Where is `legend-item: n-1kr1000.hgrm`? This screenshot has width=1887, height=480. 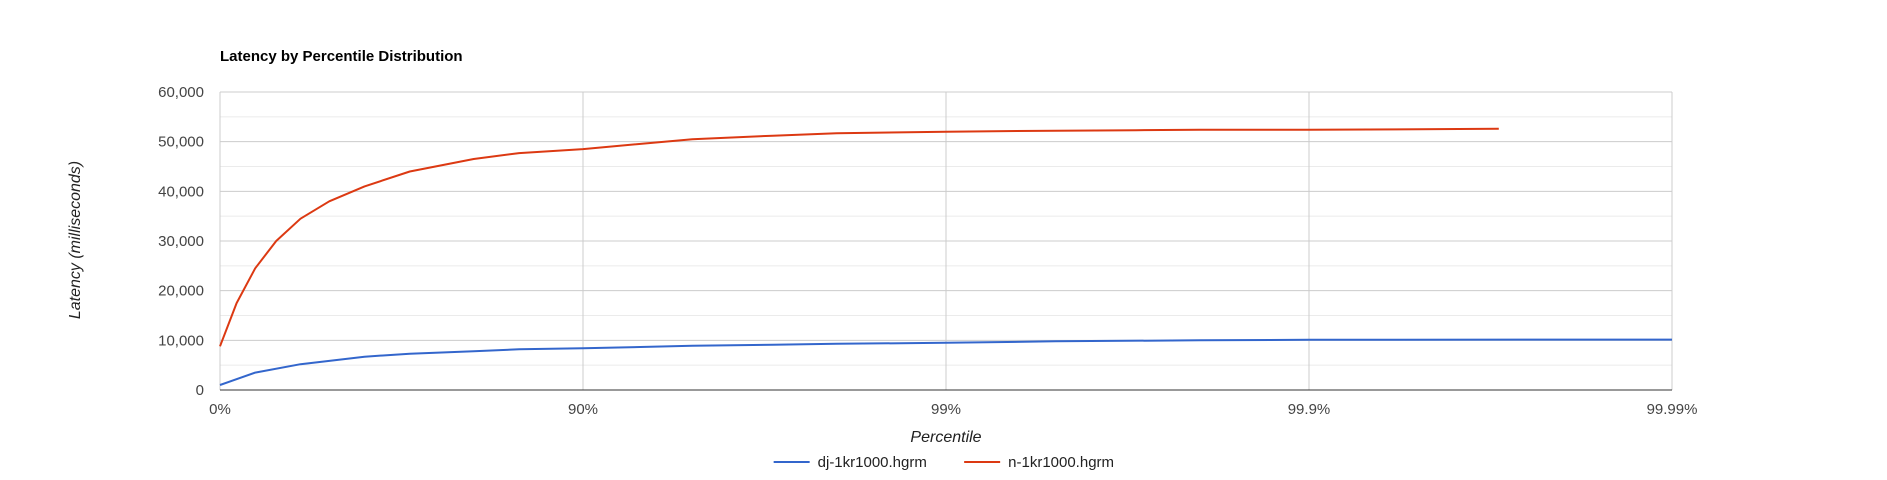 legend-item: n-1kr1000.hgrm is located at coordinates (1039, 462).